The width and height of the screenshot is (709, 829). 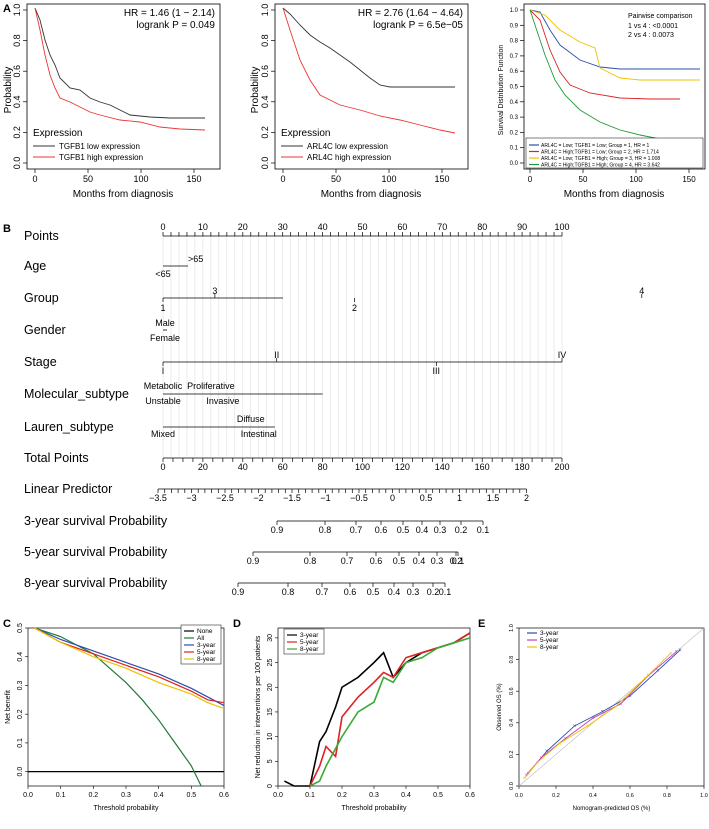 What do you see at coordinates (514, 88) in the screenshot?
I see `km3-ytick-label: 0.5` at bounding box center [514, 88].